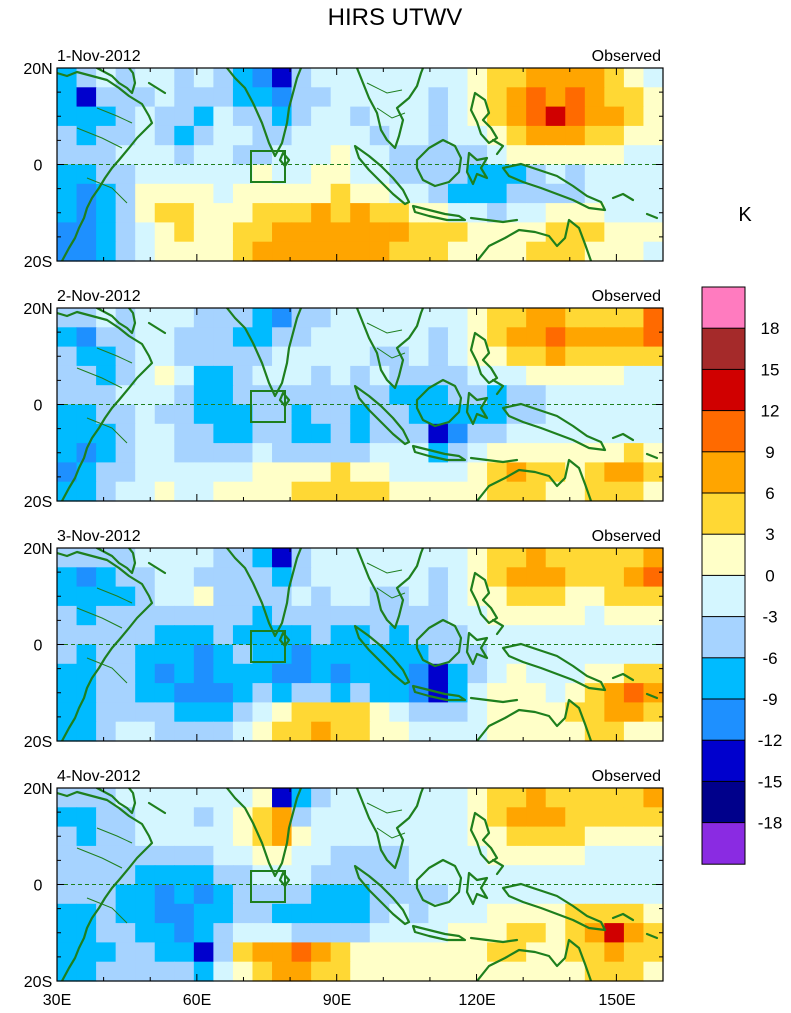 This screenshot has height=1013, width=791. Describe the element at coordinates (770, 781) in the screenshot. I see `colorbar-label: -15` at that location.